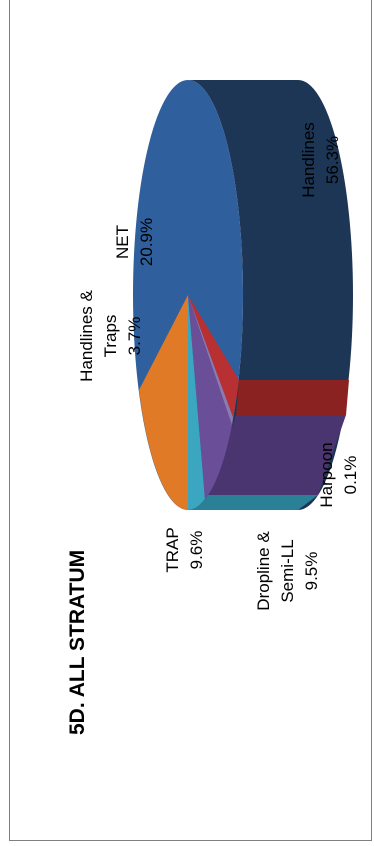 Image resolution: width=374 pixels, height=846 pixels. What do you see at coordinates (163, 402) in the screenshot?
I see `slice-handlines-traps-orange` at bounding box center [163, 402].